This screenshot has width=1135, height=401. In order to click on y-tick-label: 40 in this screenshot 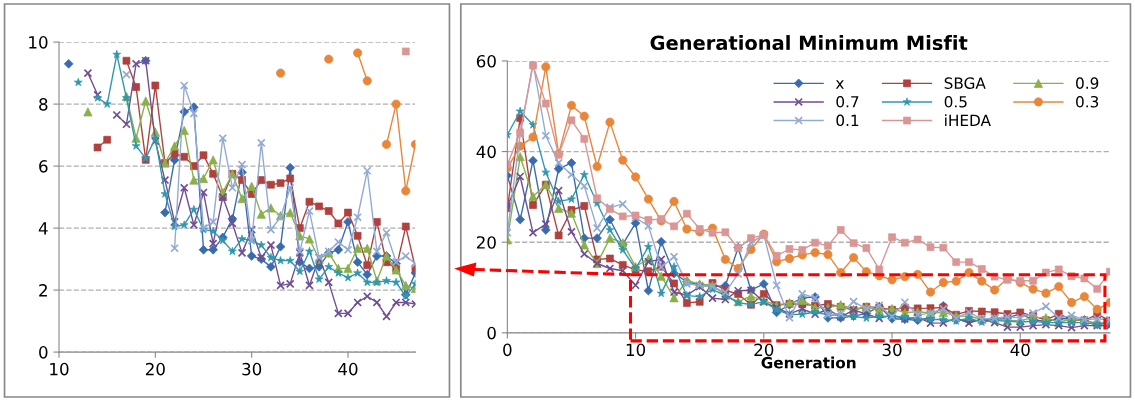, I will do `click(486, 152)`.